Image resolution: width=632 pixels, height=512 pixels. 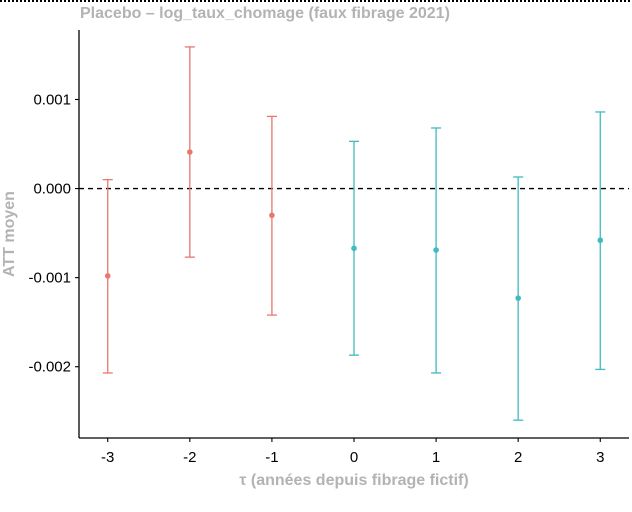 I want to click on x-tick-label: 3, so click(x=600, y=457).